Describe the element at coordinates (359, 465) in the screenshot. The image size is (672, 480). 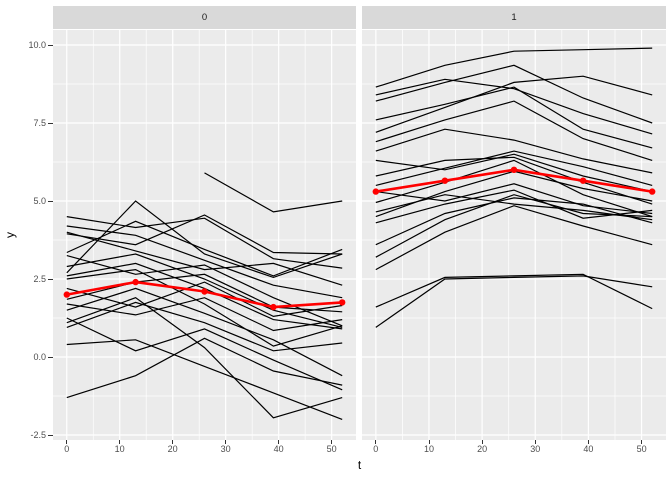
I see `x-axis-title: t` at that location.